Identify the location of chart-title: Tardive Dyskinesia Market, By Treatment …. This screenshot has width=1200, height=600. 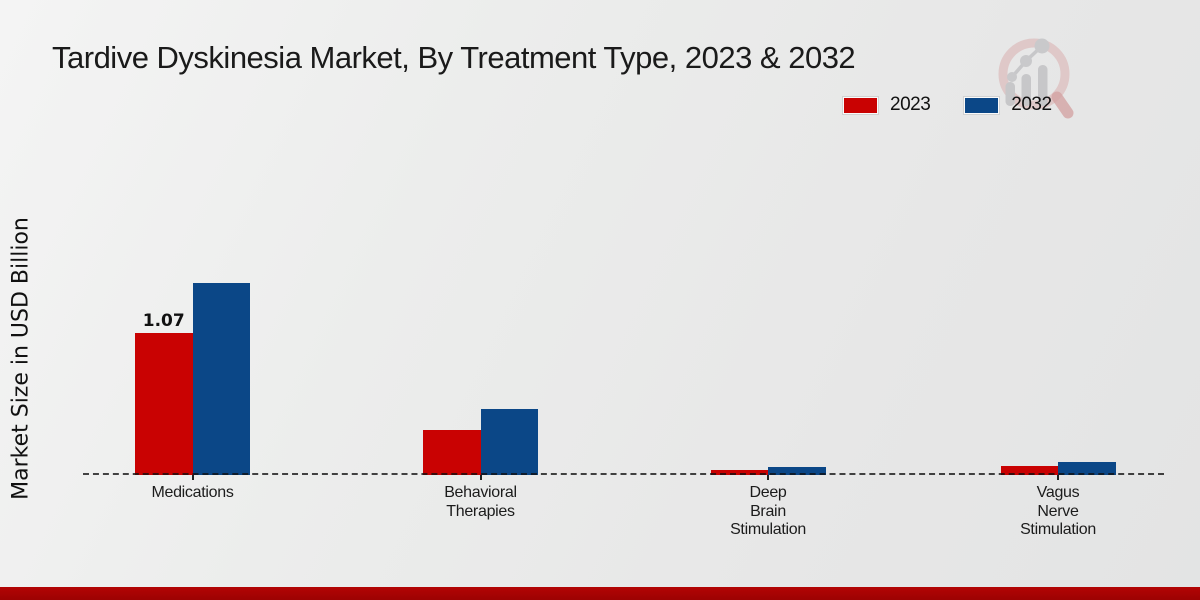
(454, 57).